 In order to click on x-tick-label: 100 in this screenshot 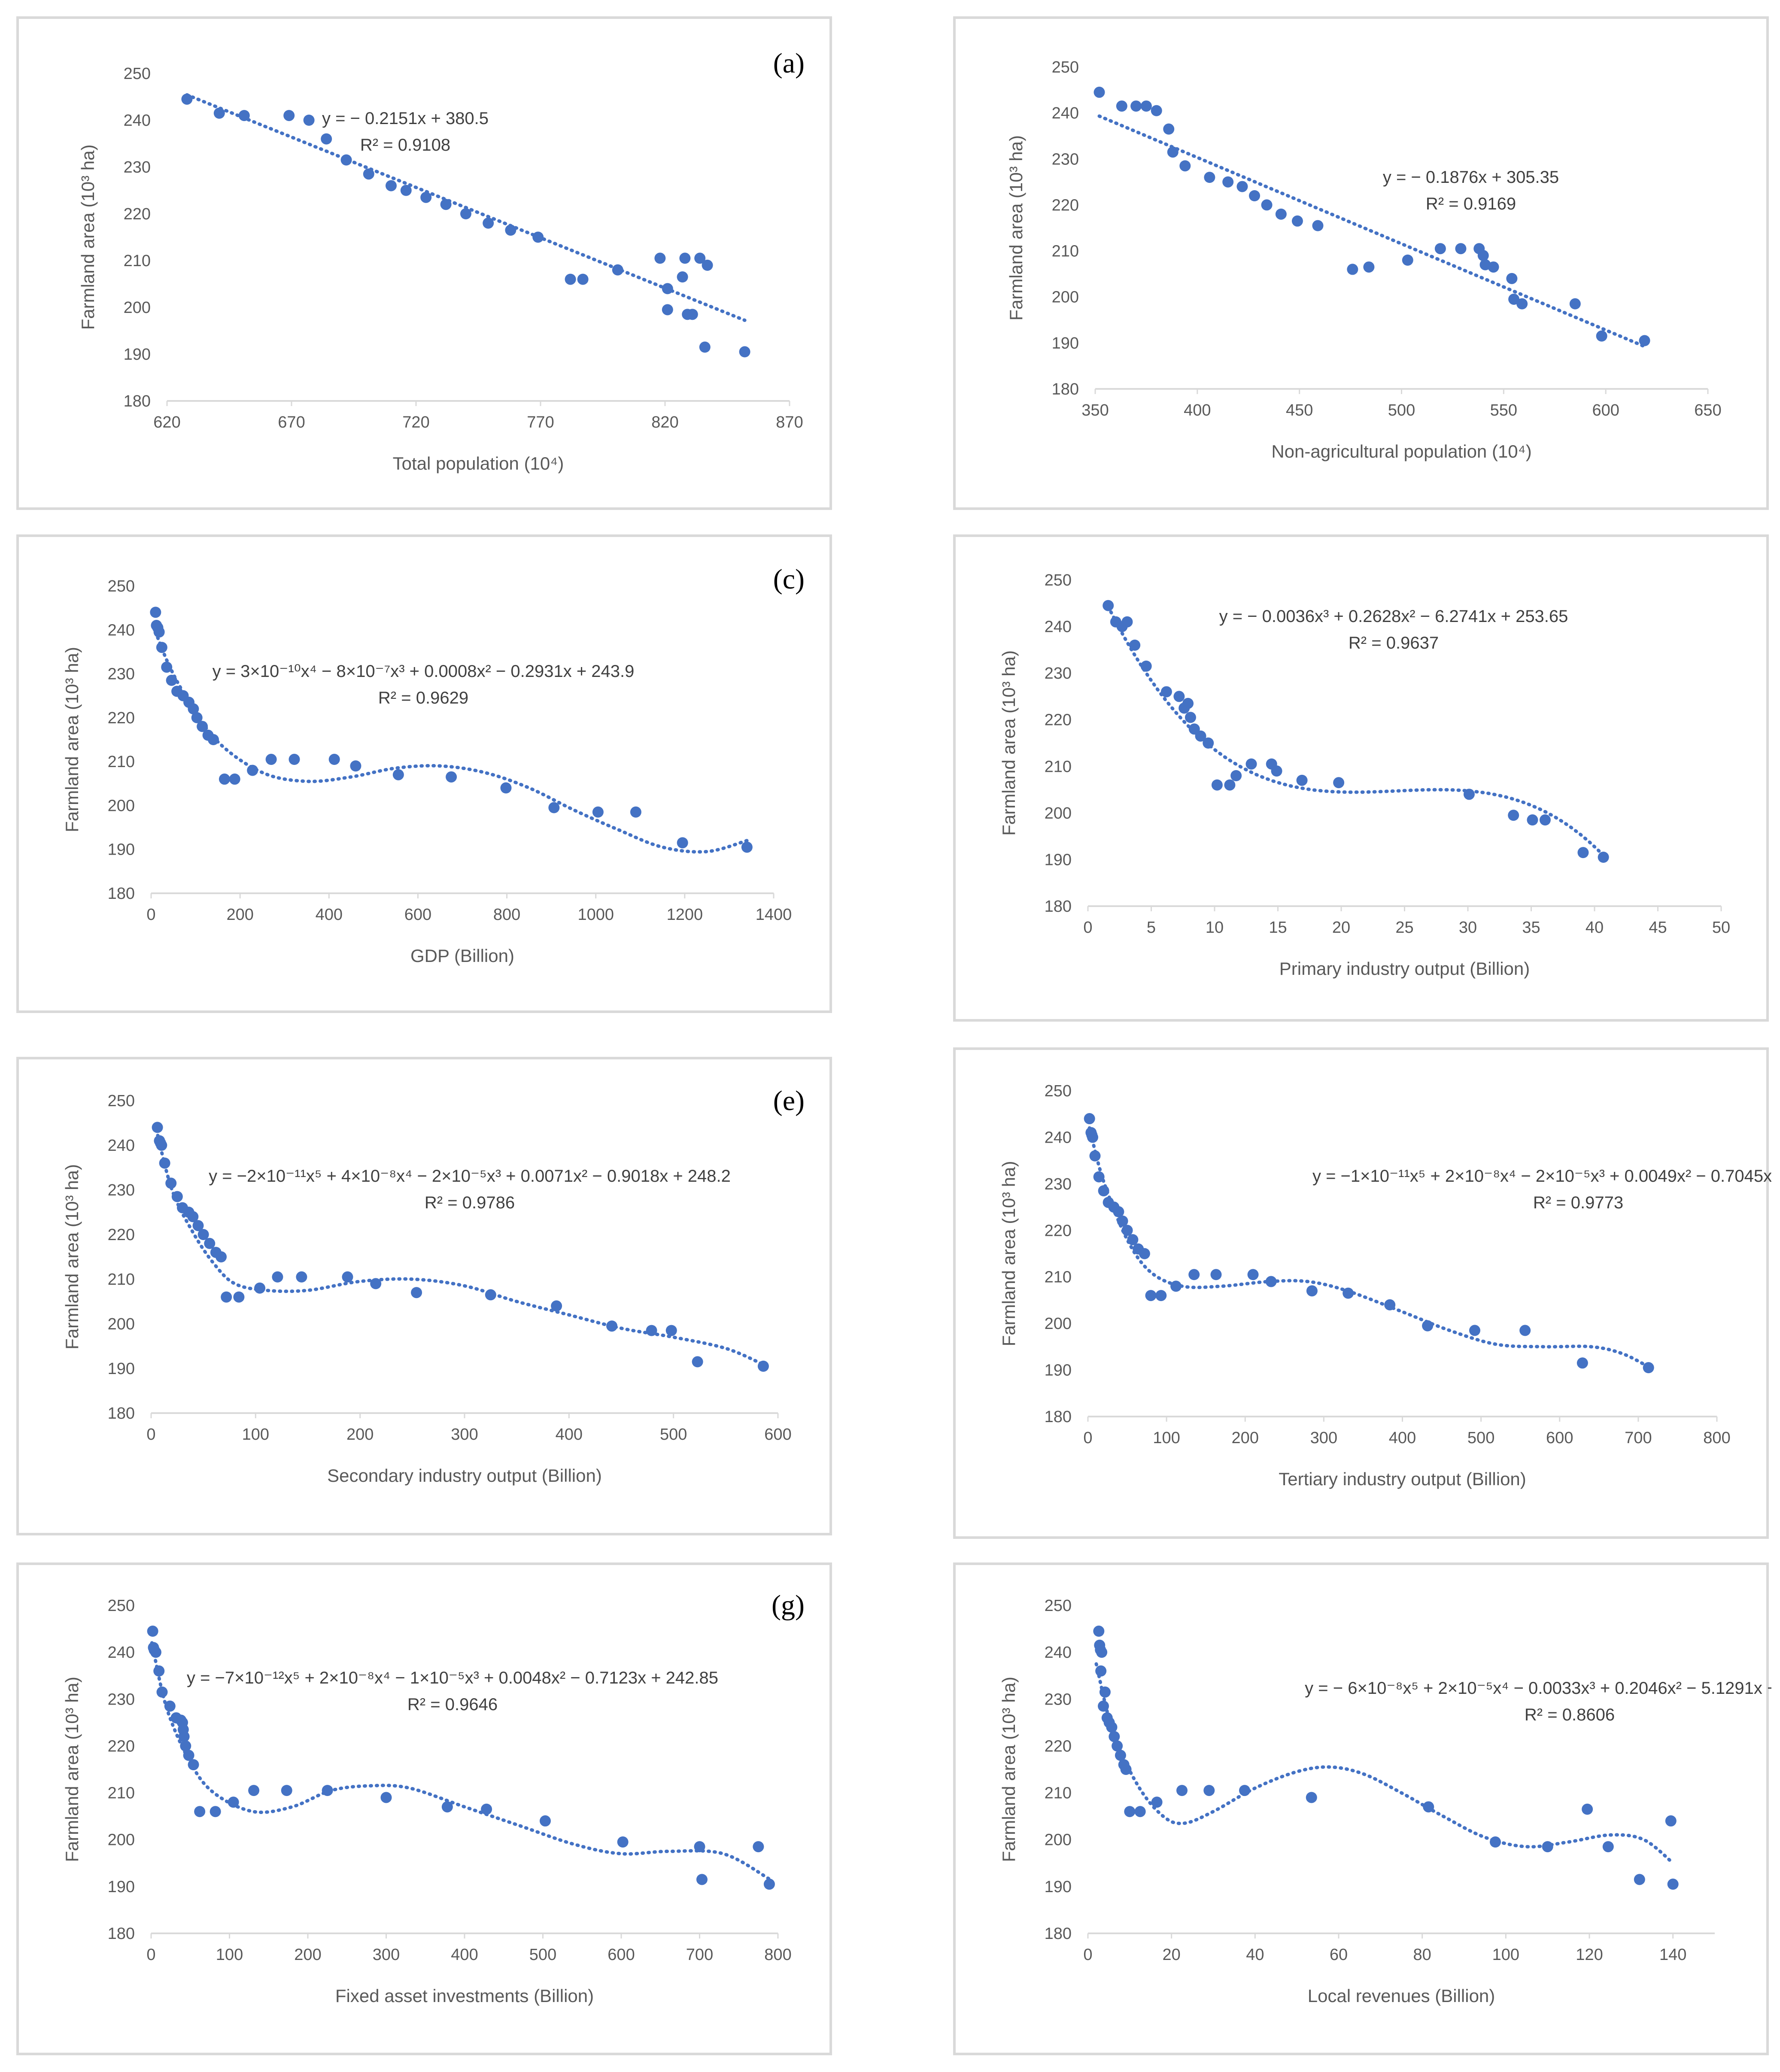, I will do `click(255, 1435)`.